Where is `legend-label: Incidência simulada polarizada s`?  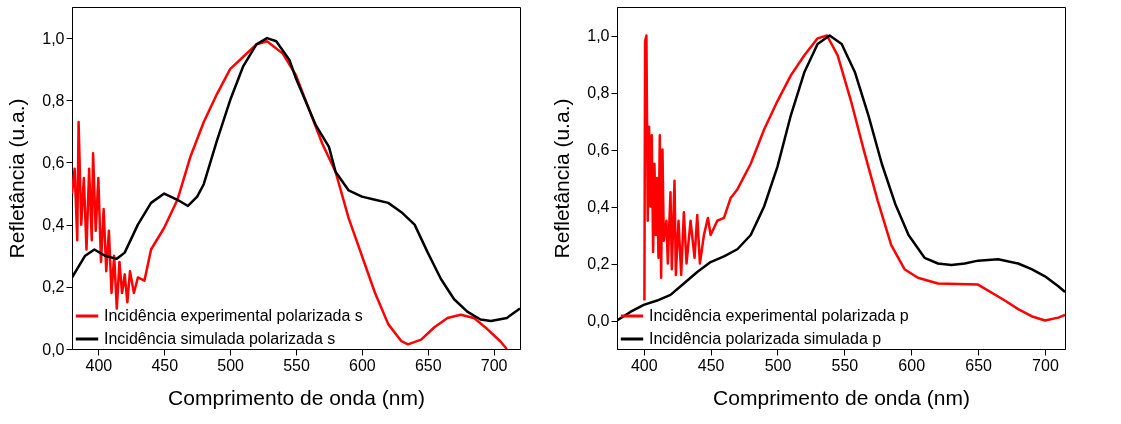 legend-label: Incidência simulada polarizada s is located at coordinates (220, 338).